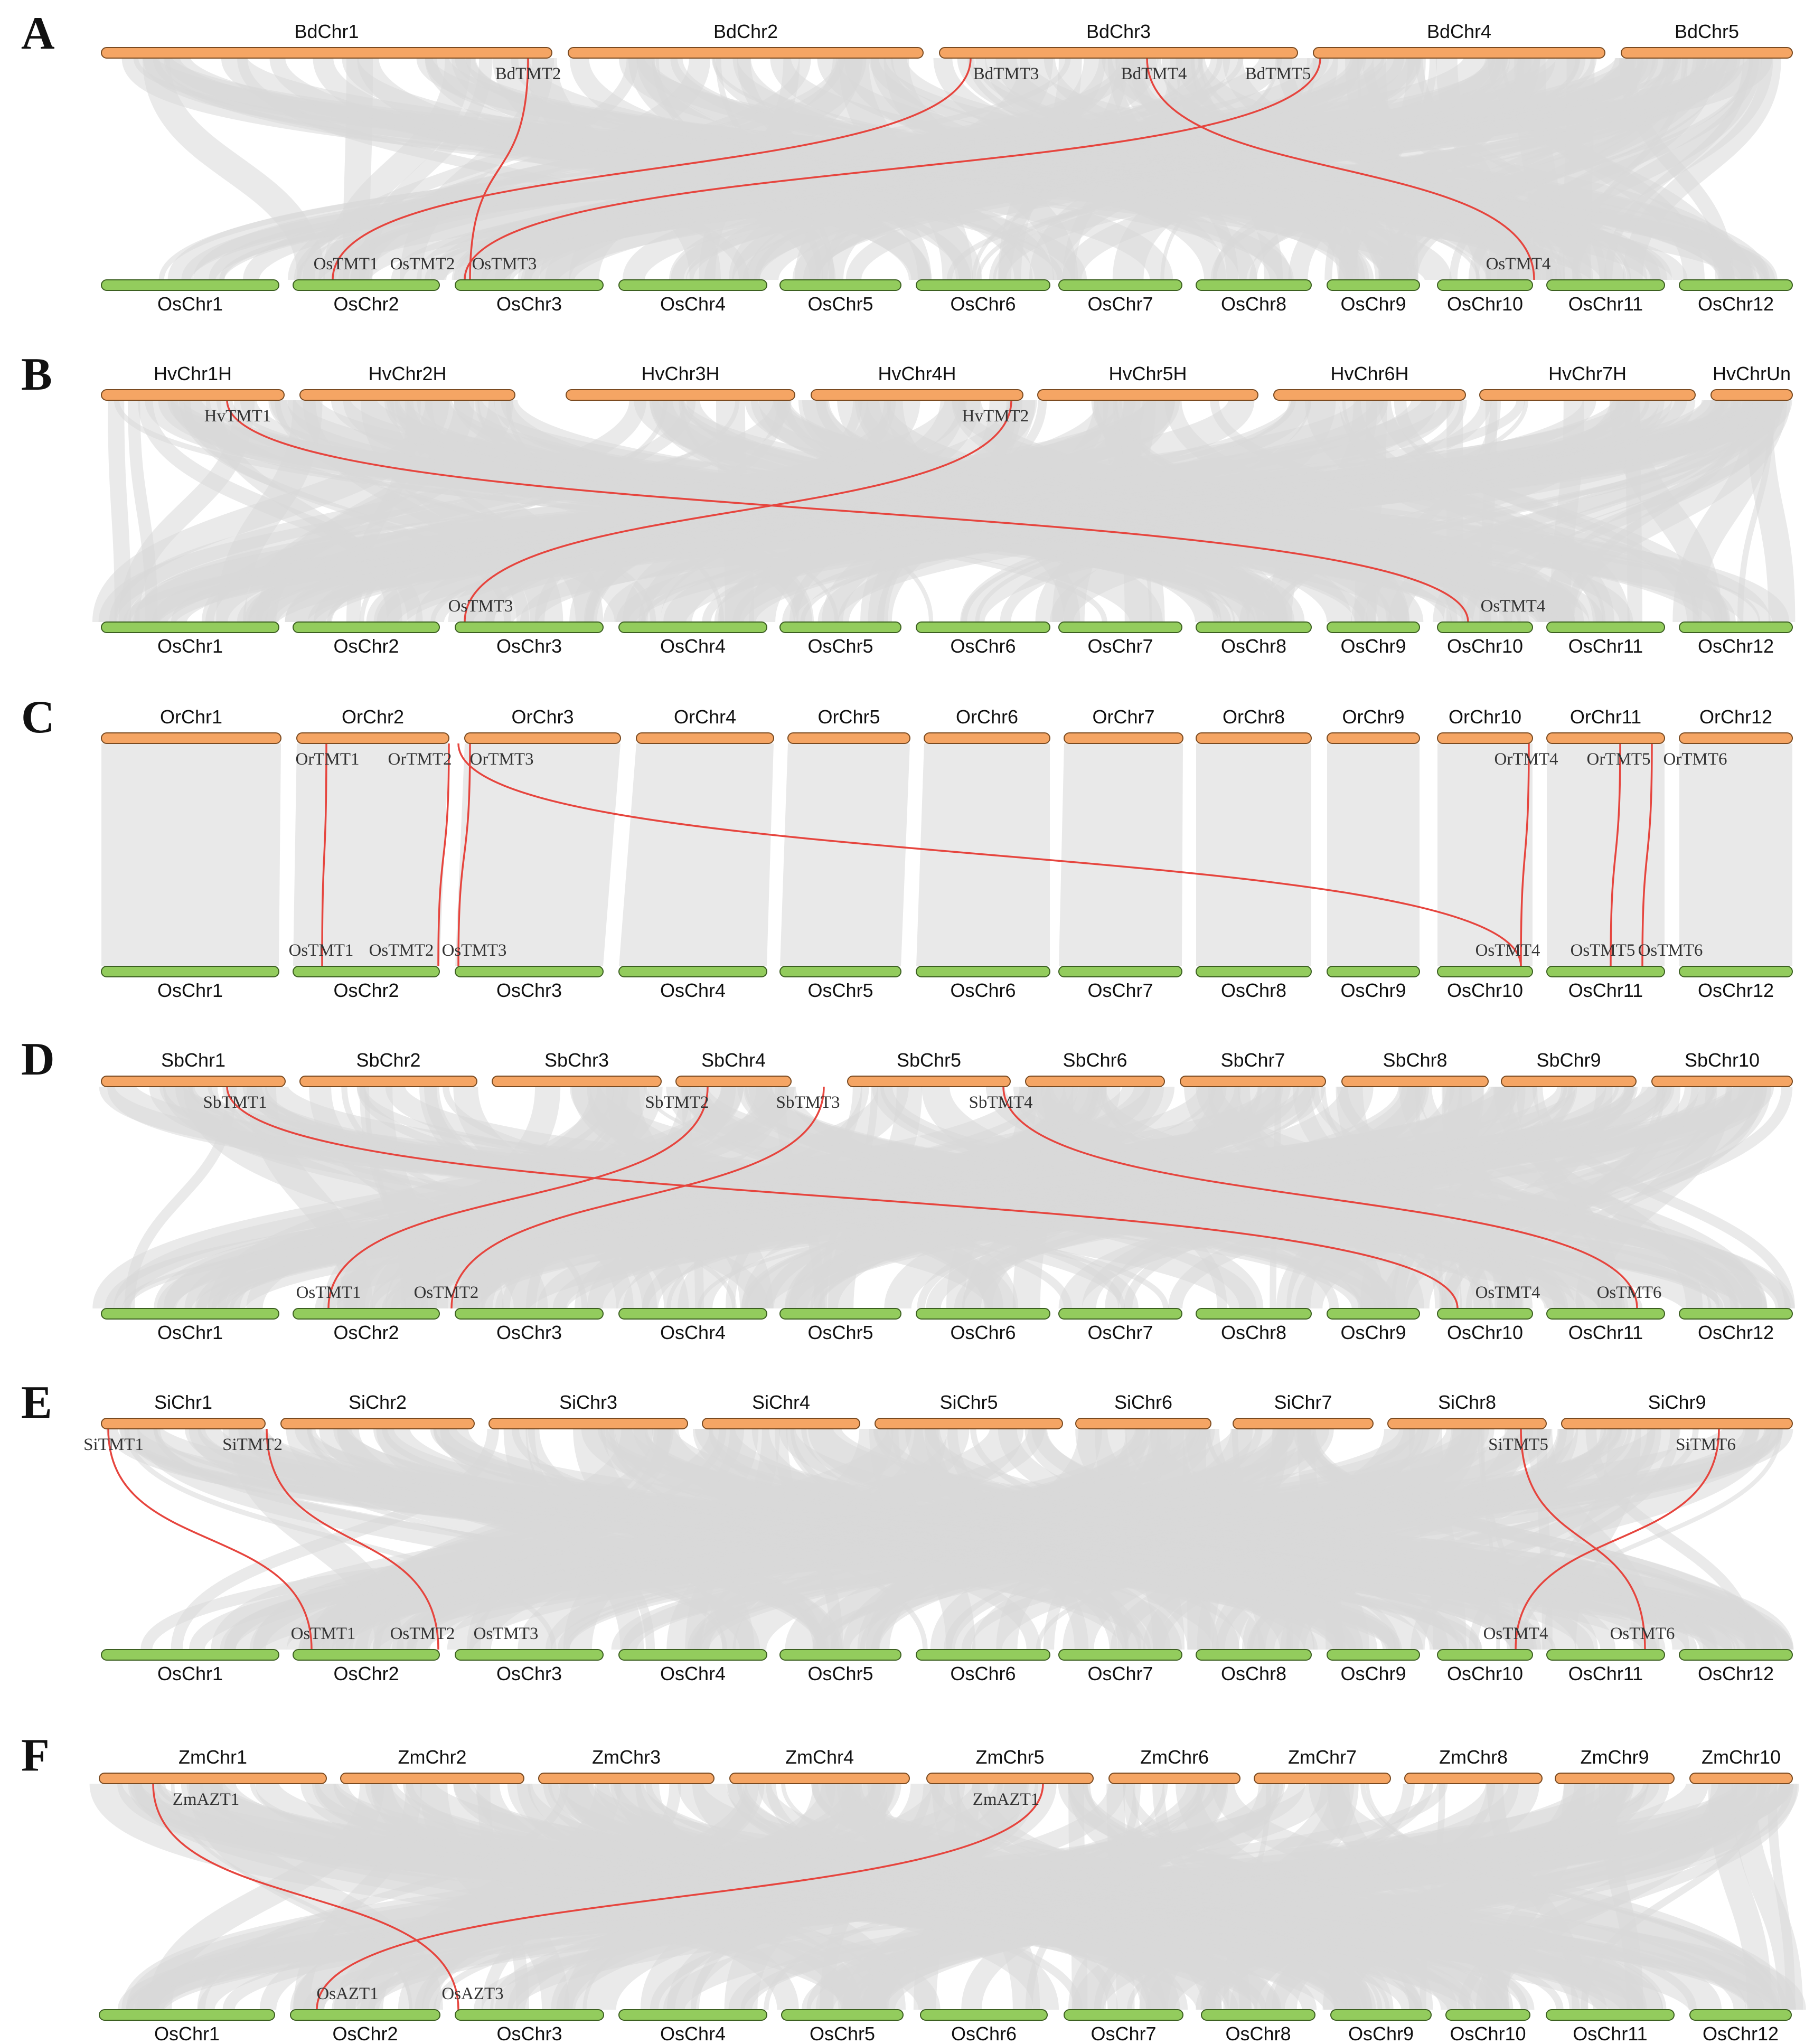  Describe the element at coordinates (378, 1402) in the screenshot. I see `chromosome-label: SiChr2` at that location.